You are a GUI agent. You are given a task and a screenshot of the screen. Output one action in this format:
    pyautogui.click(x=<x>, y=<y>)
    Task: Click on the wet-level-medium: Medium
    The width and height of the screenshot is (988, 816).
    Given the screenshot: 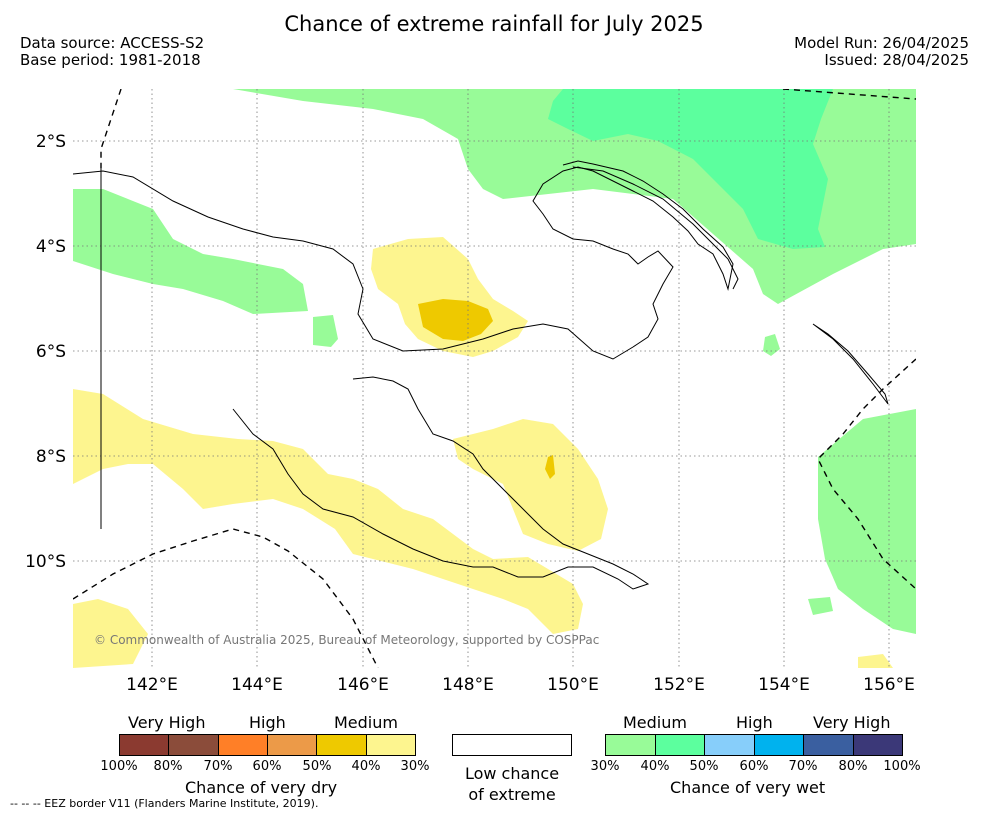 What is the action you would take?
    pyautogui.click(x=655, y=722)
    